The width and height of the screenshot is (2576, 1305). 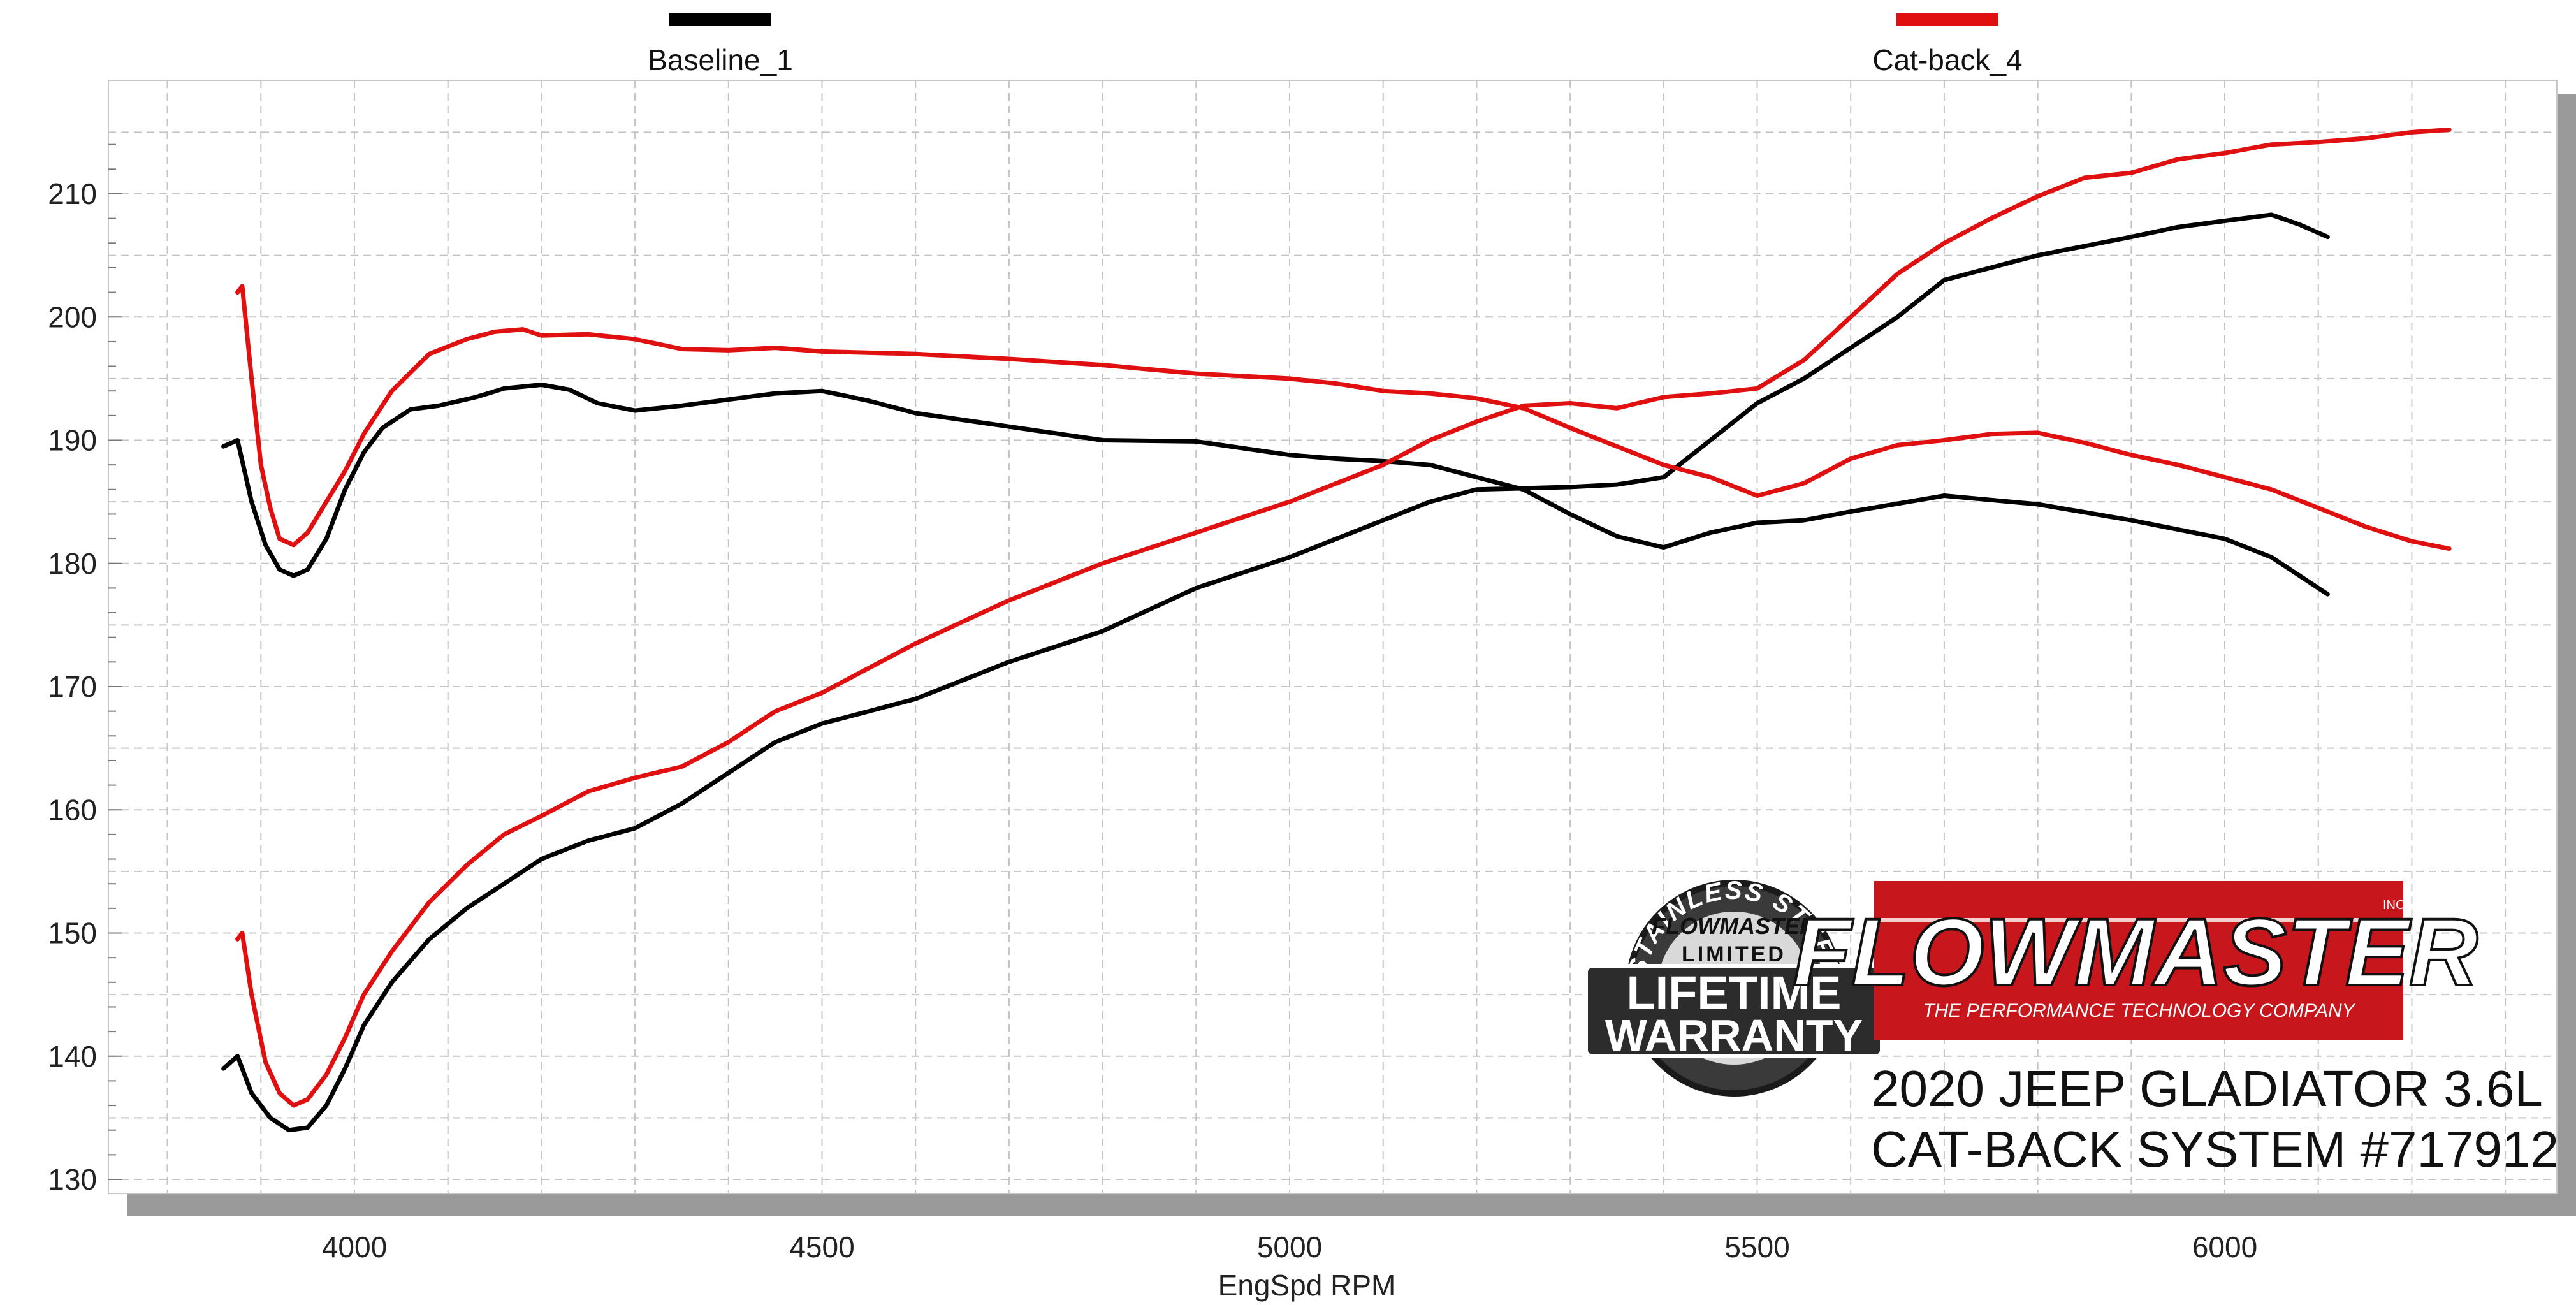 What do you see at coordinates (720, 19) in the screenshot?
I see `legend-swatch-baseline` at bounding box center [720, 19].